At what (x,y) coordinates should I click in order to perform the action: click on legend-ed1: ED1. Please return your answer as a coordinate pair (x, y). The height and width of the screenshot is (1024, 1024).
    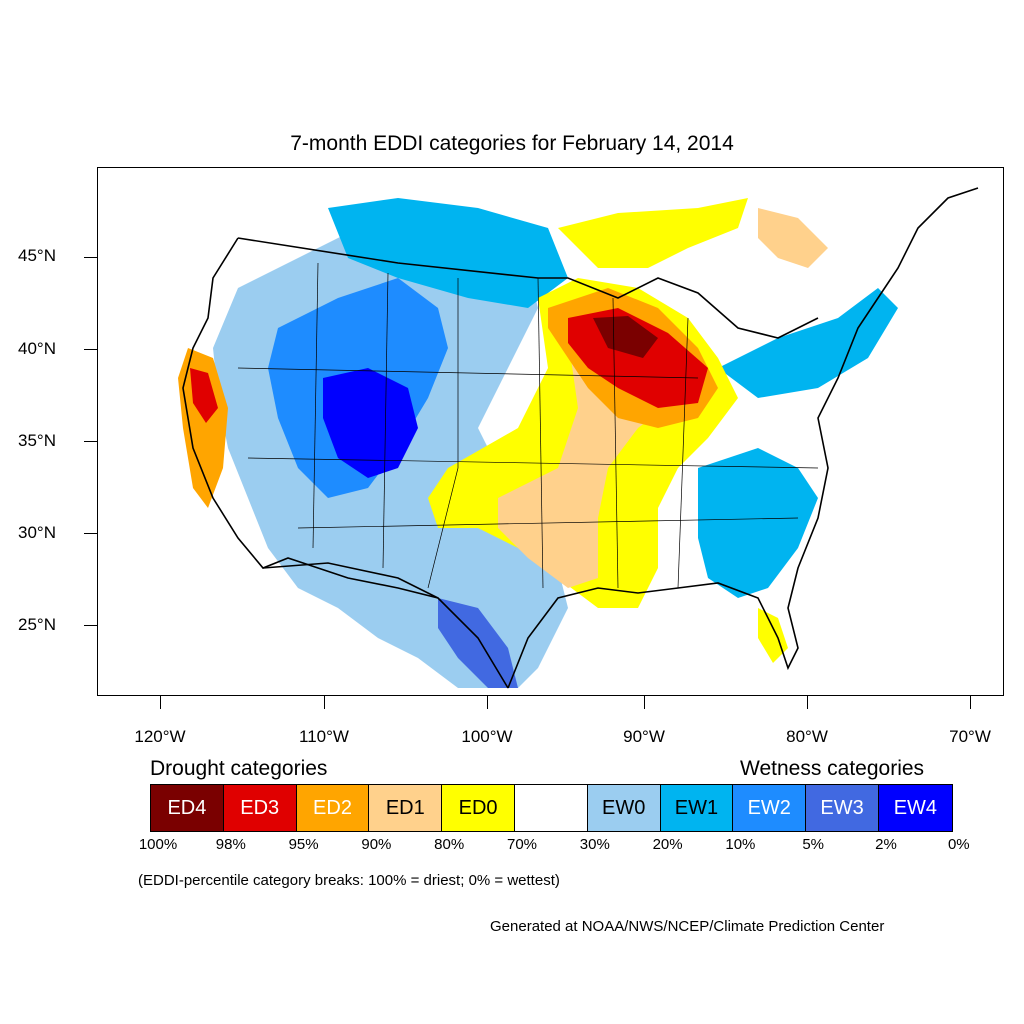
    Looking at the image, I should click on (406, 808).